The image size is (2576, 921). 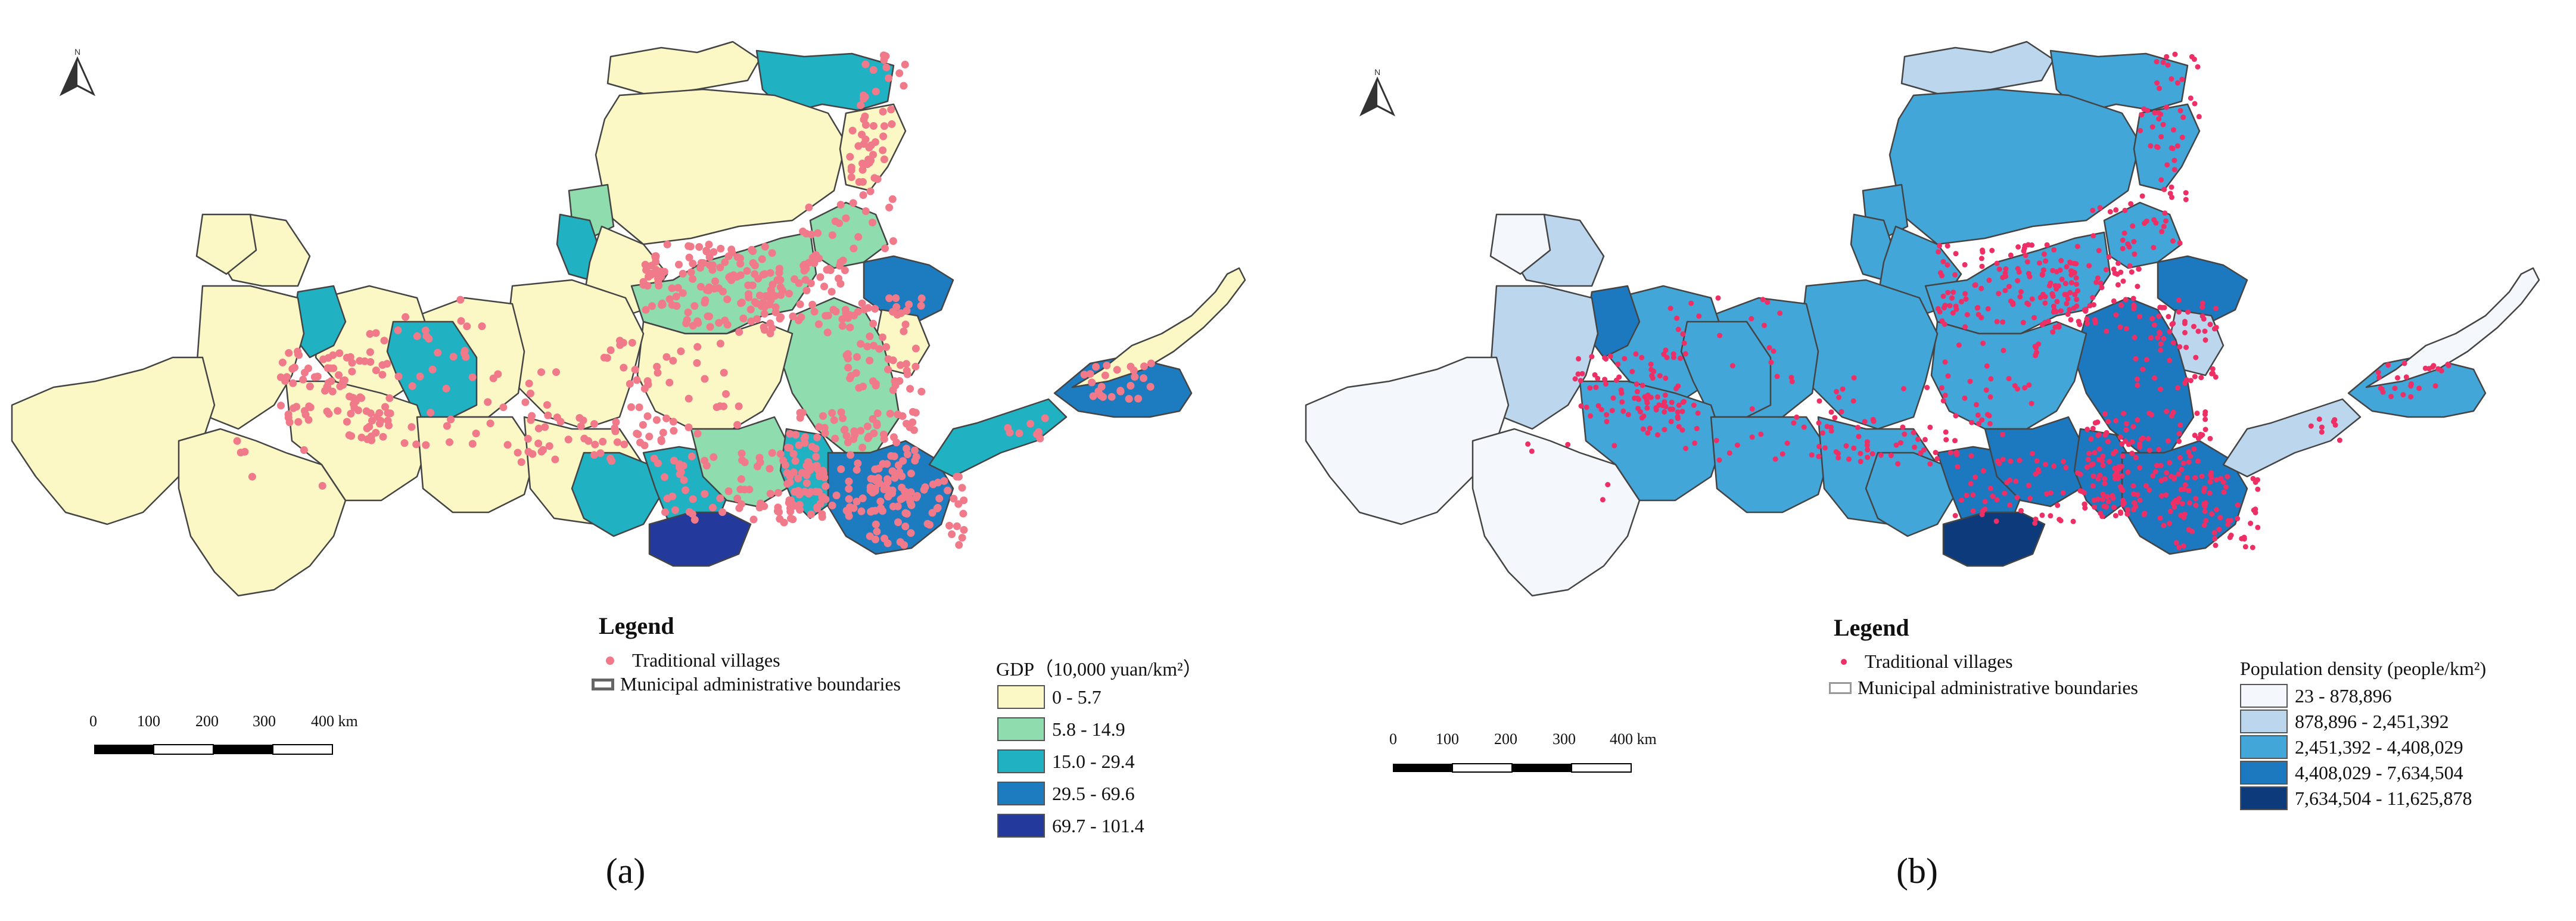 I want to click on legend-class-label: 15.0 - 29.4, so click(x=1093, y=761).